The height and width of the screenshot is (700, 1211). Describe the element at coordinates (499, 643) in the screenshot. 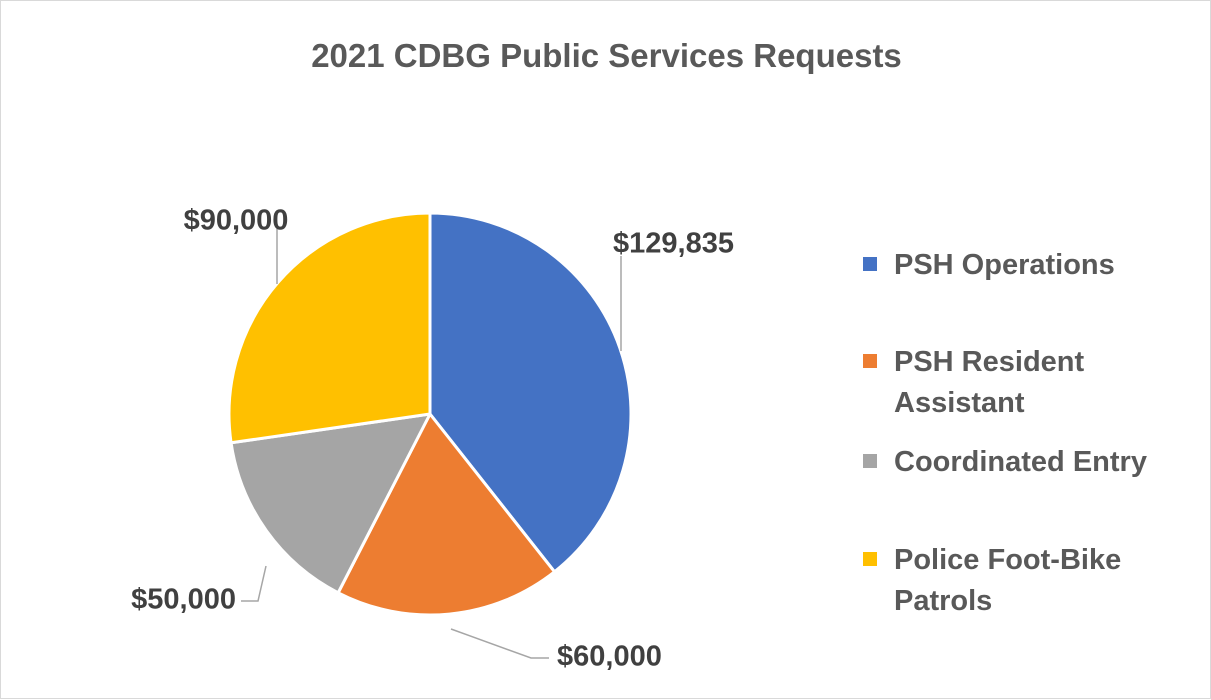

I see `leader-line-psh-resident-assistant` at that location.